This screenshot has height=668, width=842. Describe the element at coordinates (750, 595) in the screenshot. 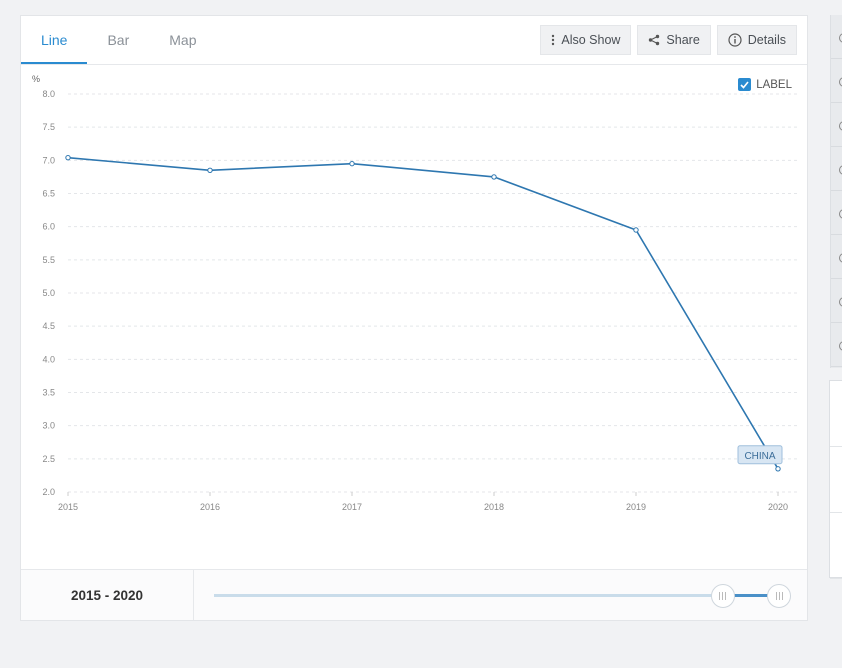

I see `range-slider-fill` at that location.